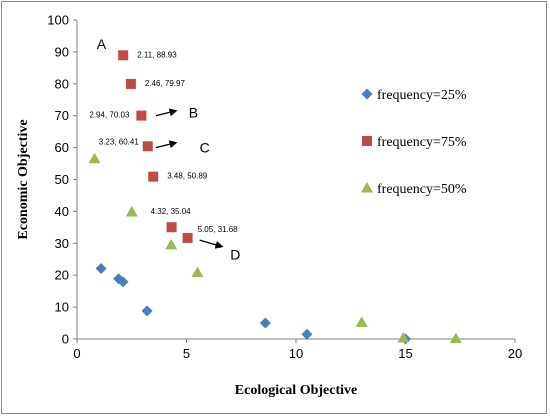  Describe the element at coordinates (23, 179) in the screenshot. I see `y-axis-title: Economic Objective` at that location.